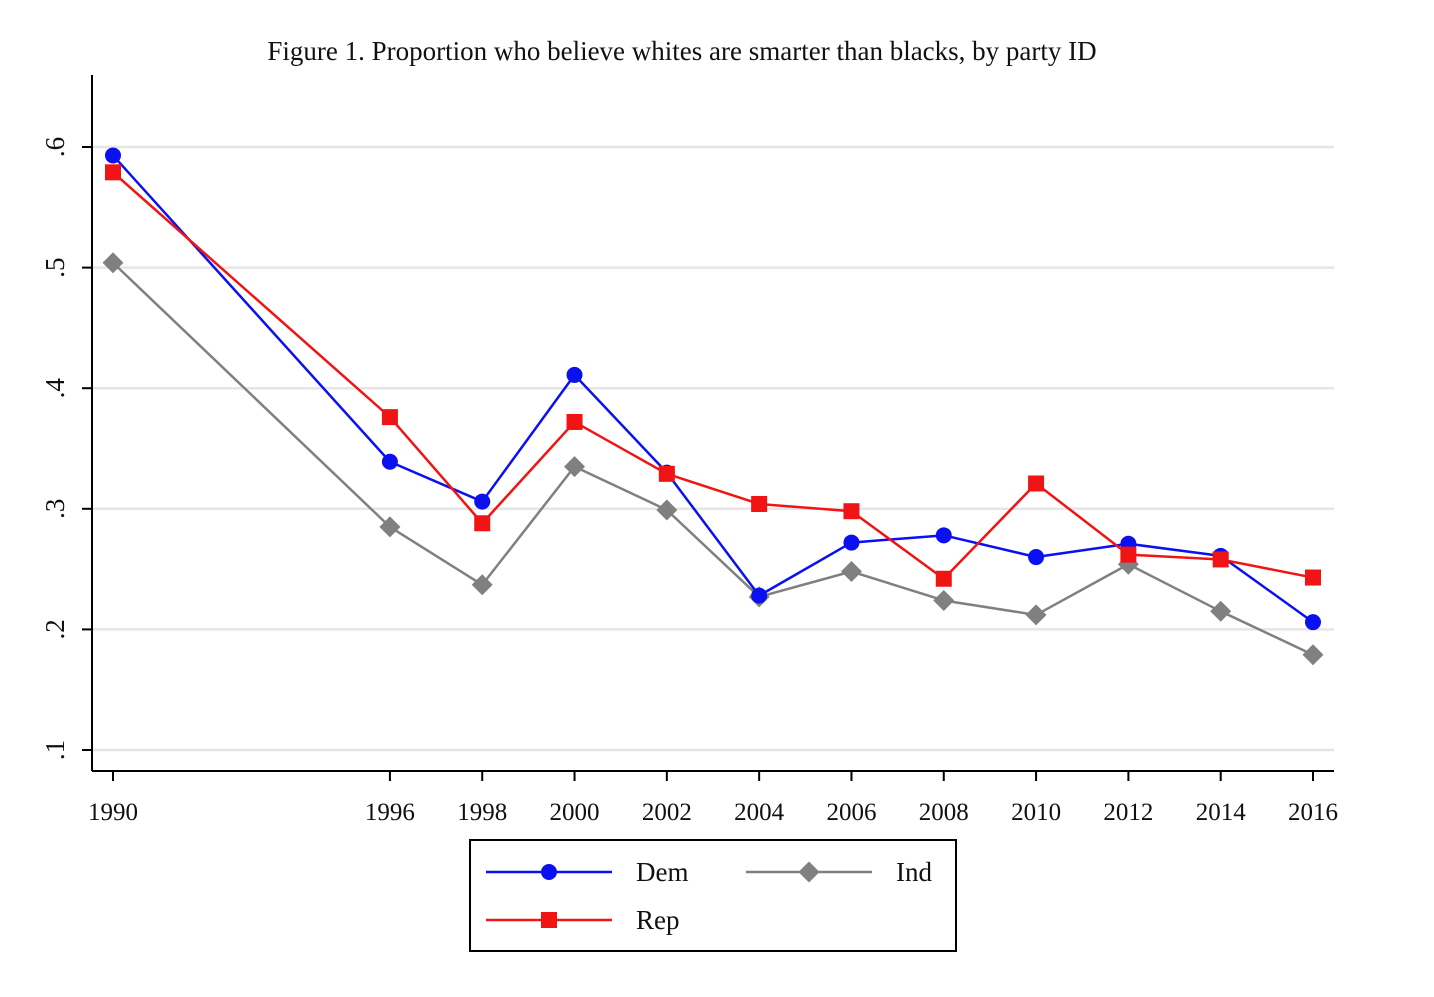 This screenshot has height=997, width=1434. I want to click on data-point-ind-1990, so click(113, 263).